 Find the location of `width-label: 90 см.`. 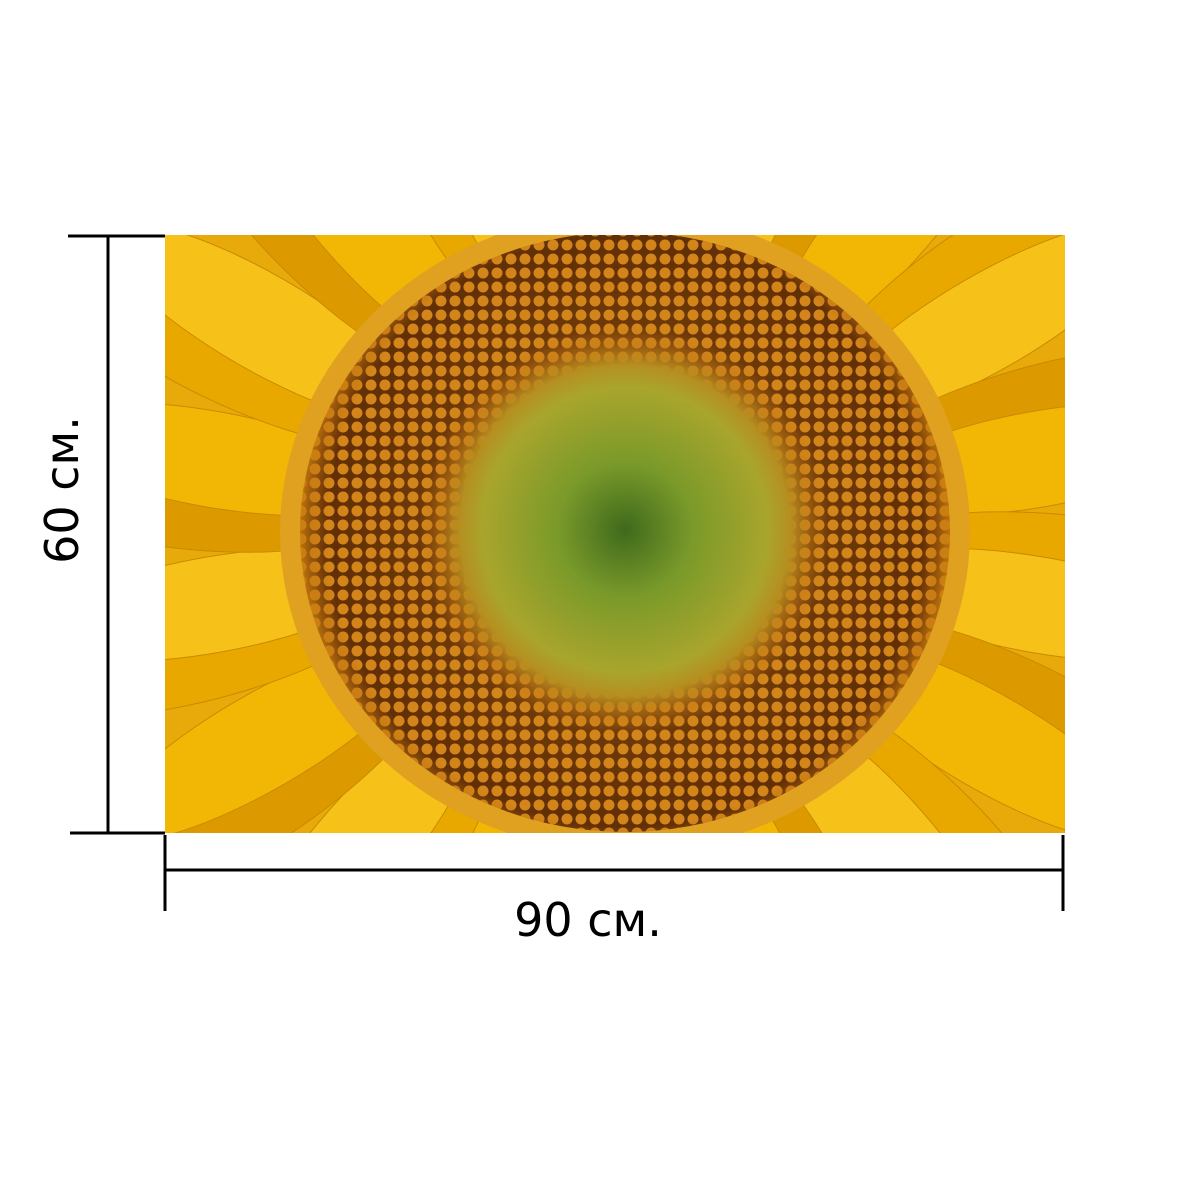

width-label: 90 см. is located at coordinates (588, 920).